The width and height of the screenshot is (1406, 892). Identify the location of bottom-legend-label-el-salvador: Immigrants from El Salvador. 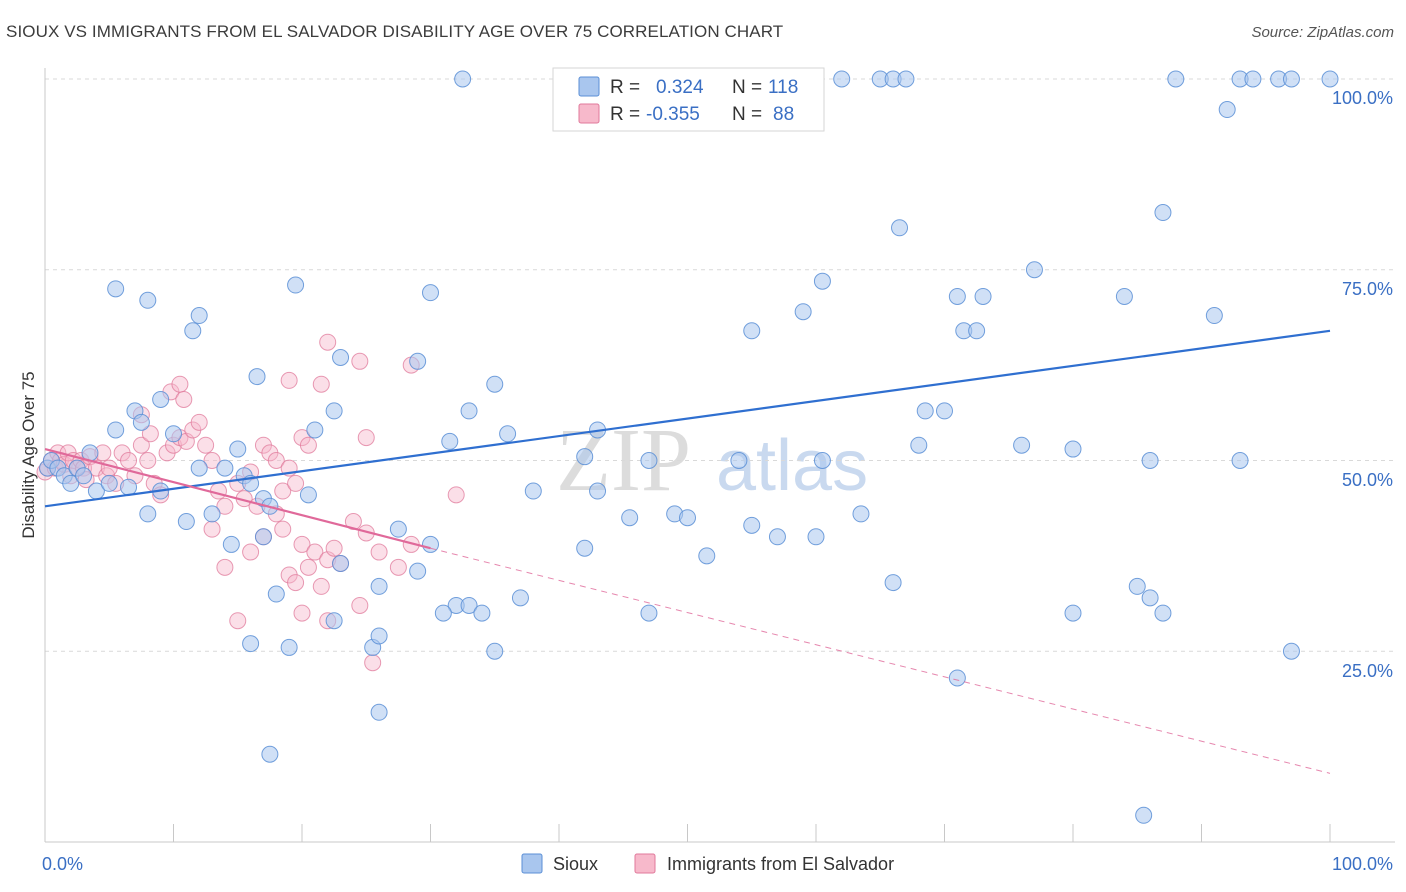
(780, 864).